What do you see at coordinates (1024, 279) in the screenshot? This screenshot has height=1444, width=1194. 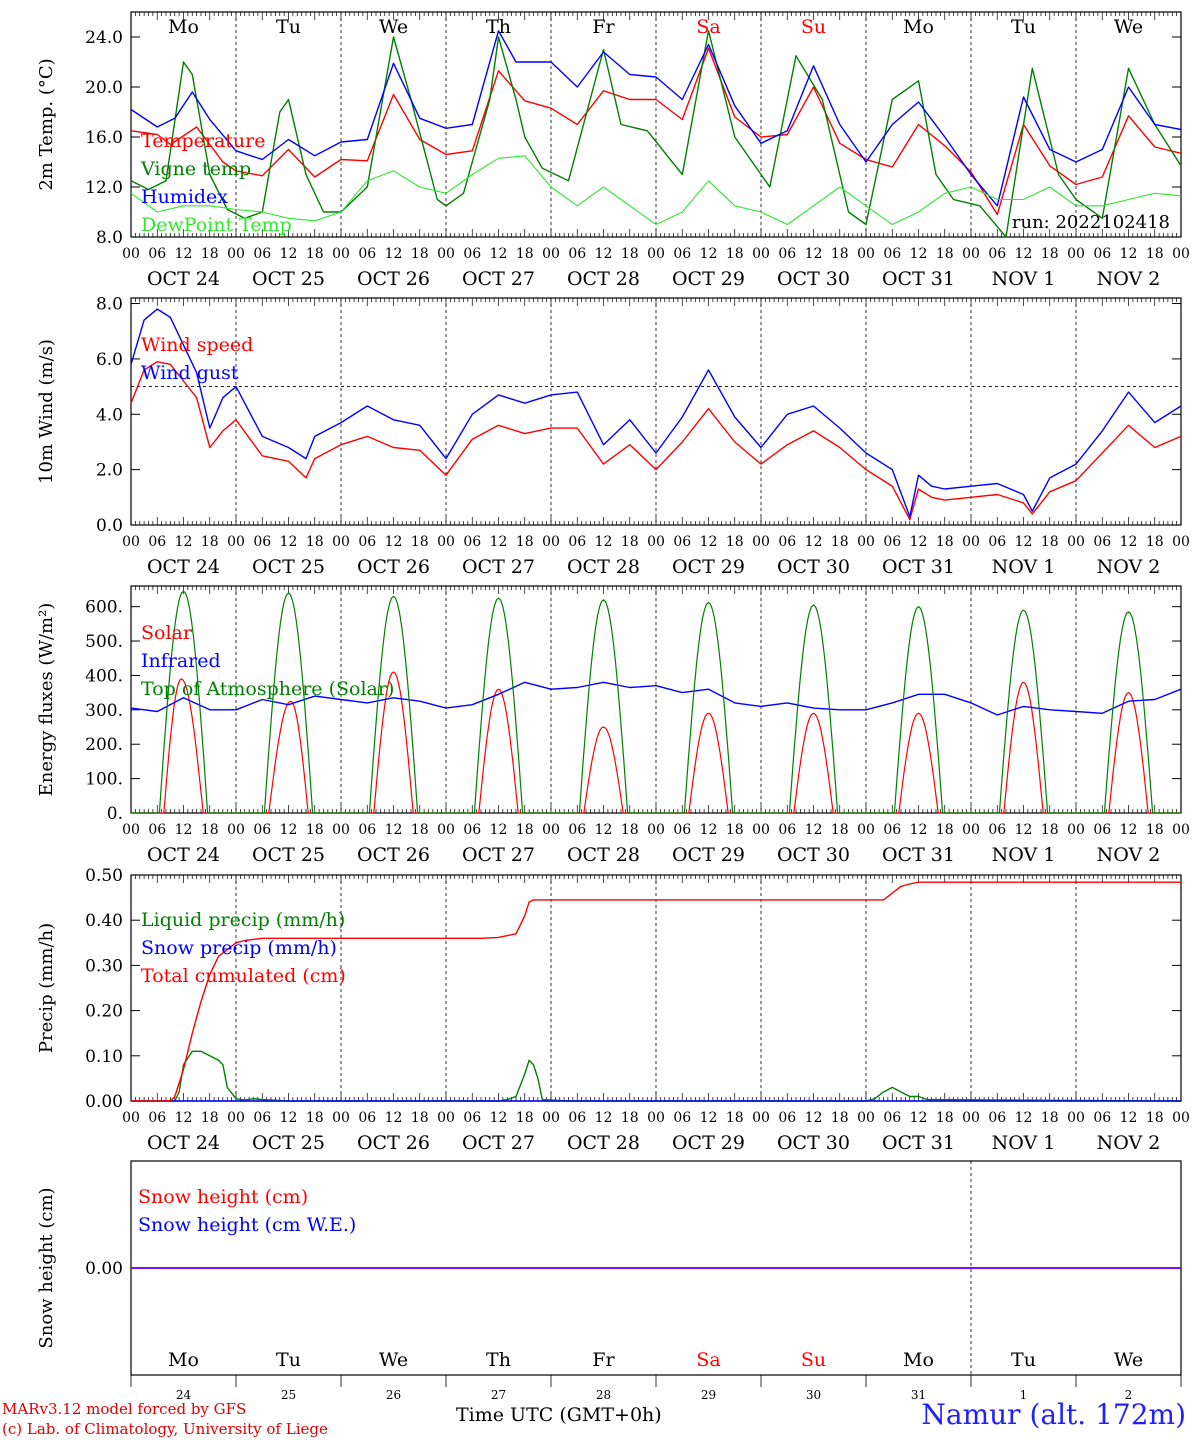 I see `temperature-date-label: NOV 1` at bounding box center [1024, 279].